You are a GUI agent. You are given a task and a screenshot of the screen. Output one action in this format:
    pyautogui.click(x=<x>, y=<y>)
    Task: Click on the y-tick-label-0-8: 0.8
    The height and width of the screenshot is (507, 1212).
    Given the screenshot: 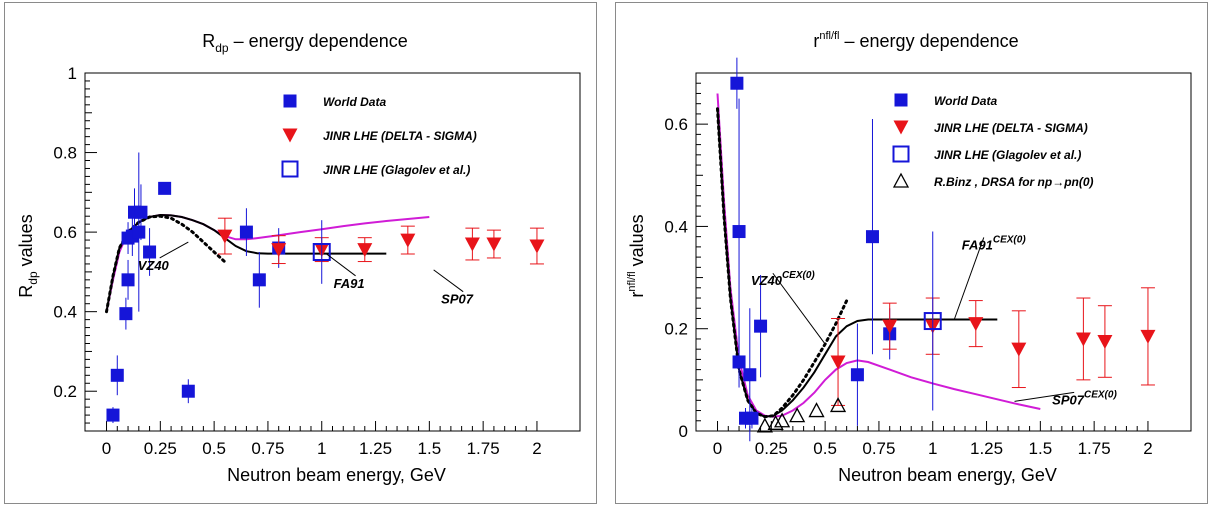 What is the action you would take?
    pyautogui.click(x=65, y=153)
    